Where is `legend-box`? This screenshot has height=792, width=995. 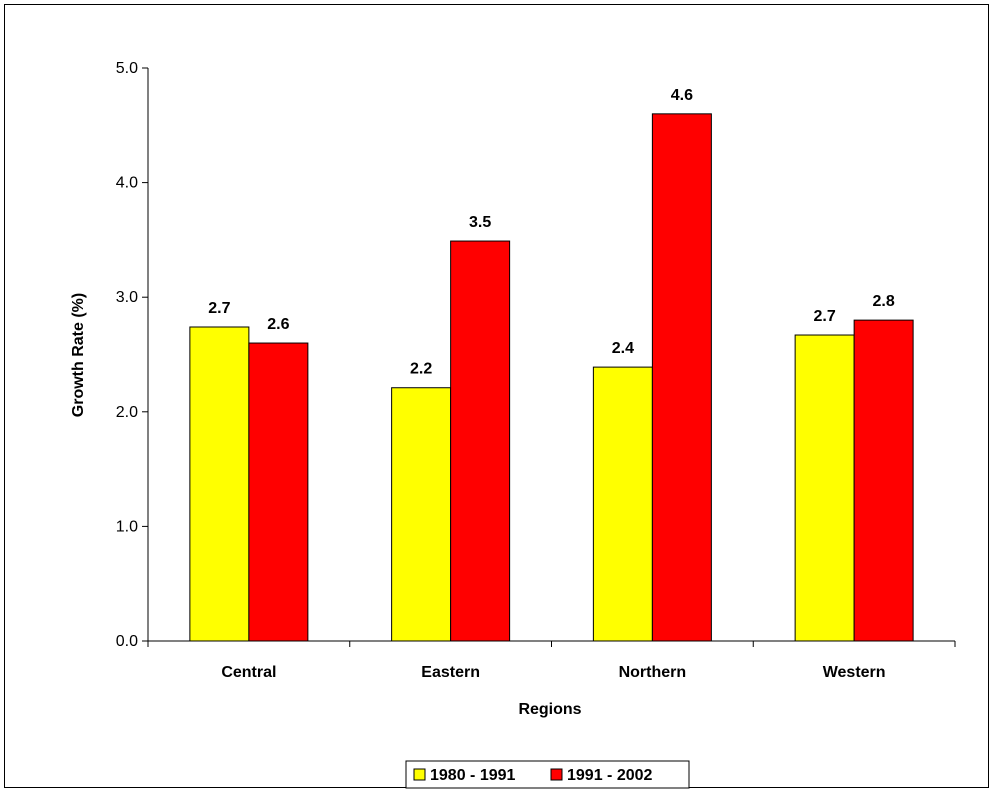 legend-box is located at coordinates (547, 774).